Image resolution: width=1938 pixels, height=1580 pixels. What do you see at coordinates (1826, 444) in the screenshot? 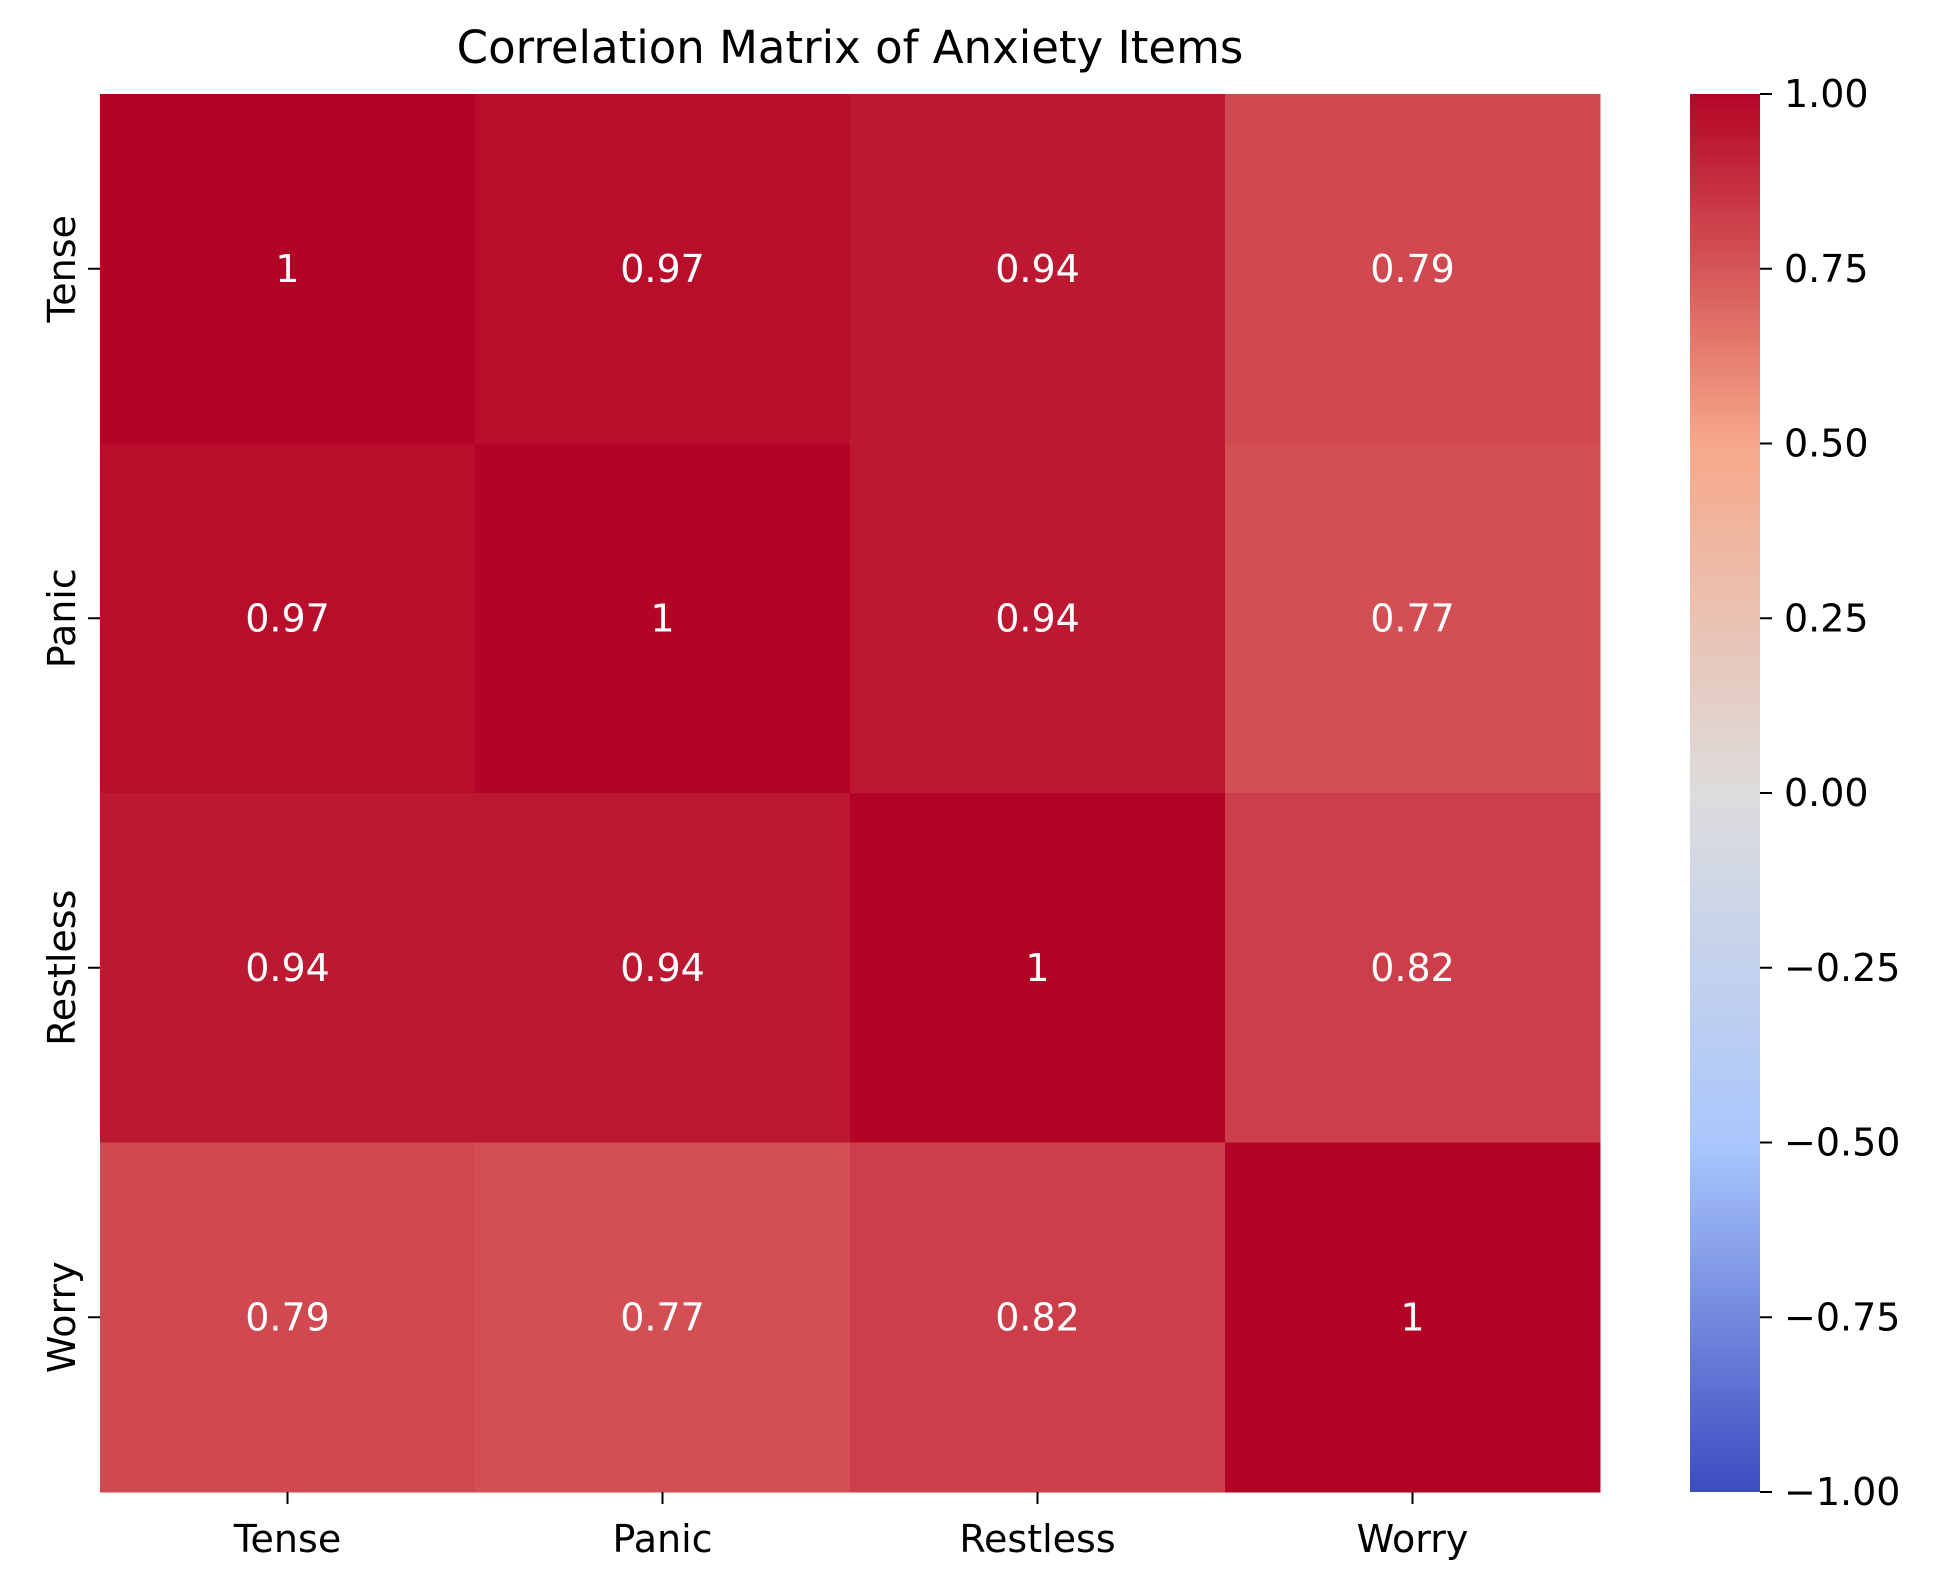
I see `colorbar-tick-label: 0.50` at bounding box center [1826, 444].